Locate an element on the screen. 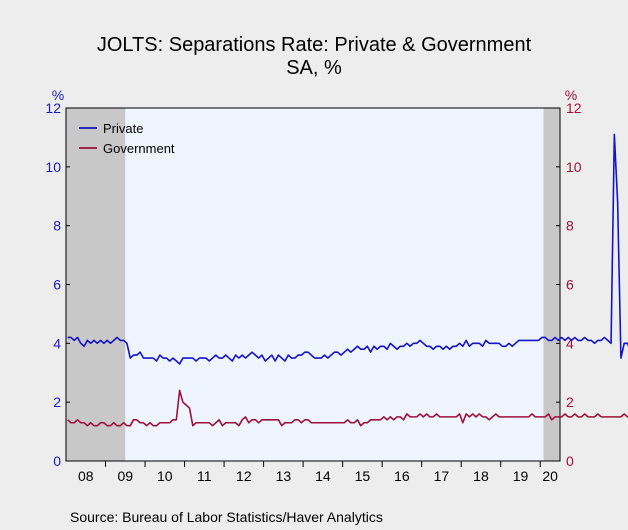  legend-label-government: Government is located at coordinates (139, 148).